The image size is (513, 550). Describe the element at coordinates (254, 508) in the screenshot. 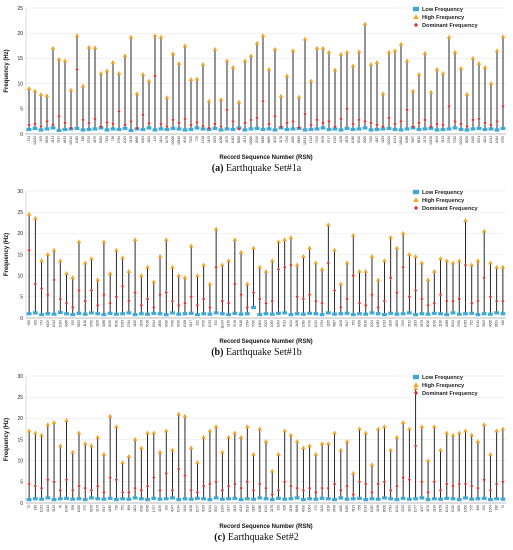

I see `x-tick-label: 1185` at that location.